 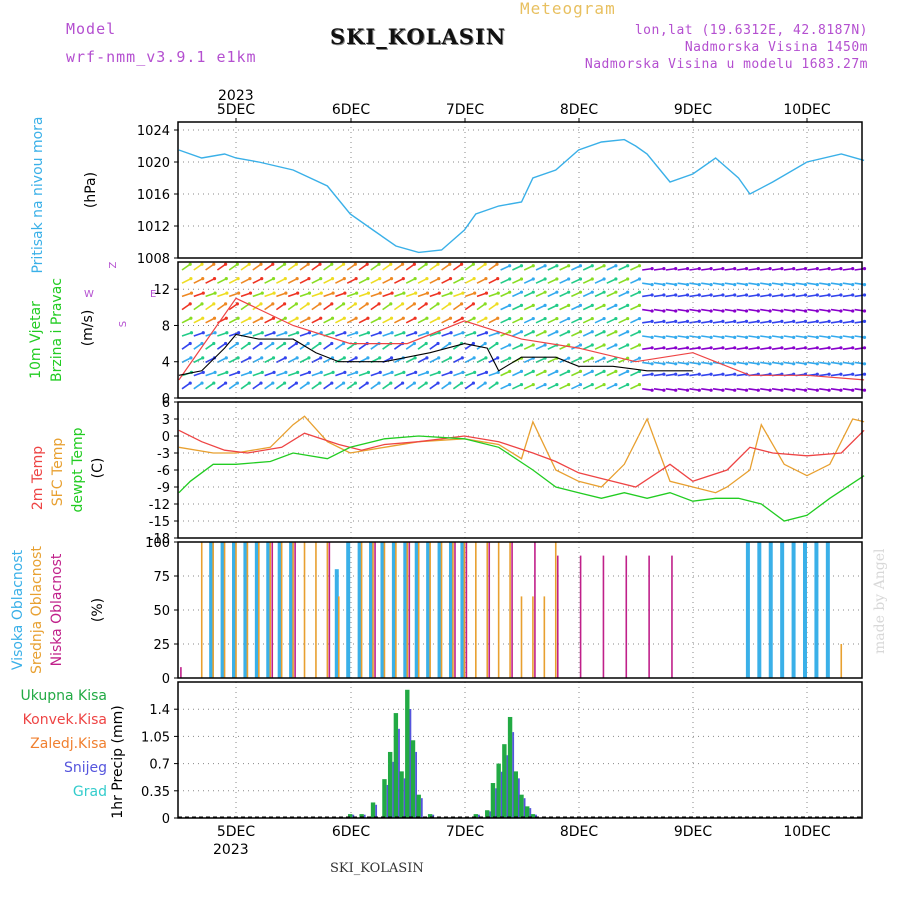 What do you see at coordinates (364, 816) in the screenshot?
I see `precip-snow-bar` at bounding box center [364, 816].